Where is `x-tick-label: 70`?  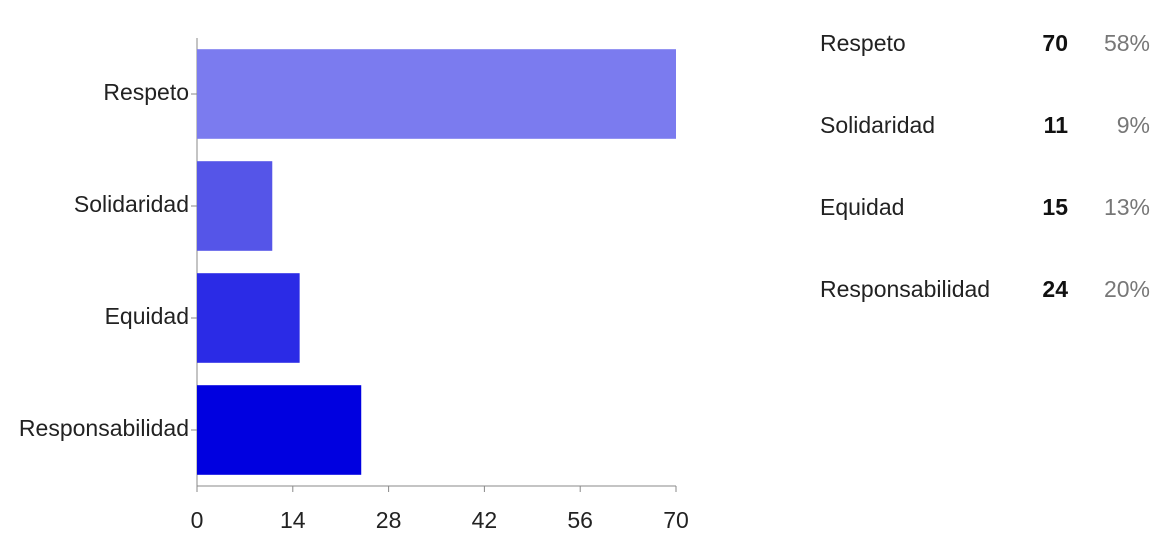
x-tick-label: 70 is located at coordinates (676, 520).